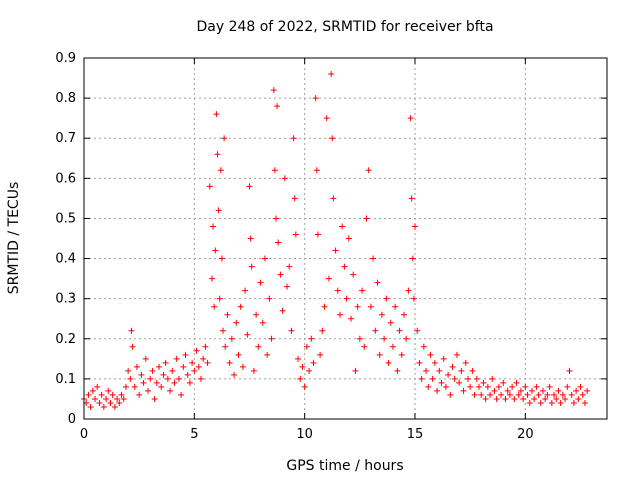 The height and width of the screenshot is (480, 640). Describe the element at coordinates (65, 98) in the screenshot. I see `y-tick-label: 0.8` at that location.